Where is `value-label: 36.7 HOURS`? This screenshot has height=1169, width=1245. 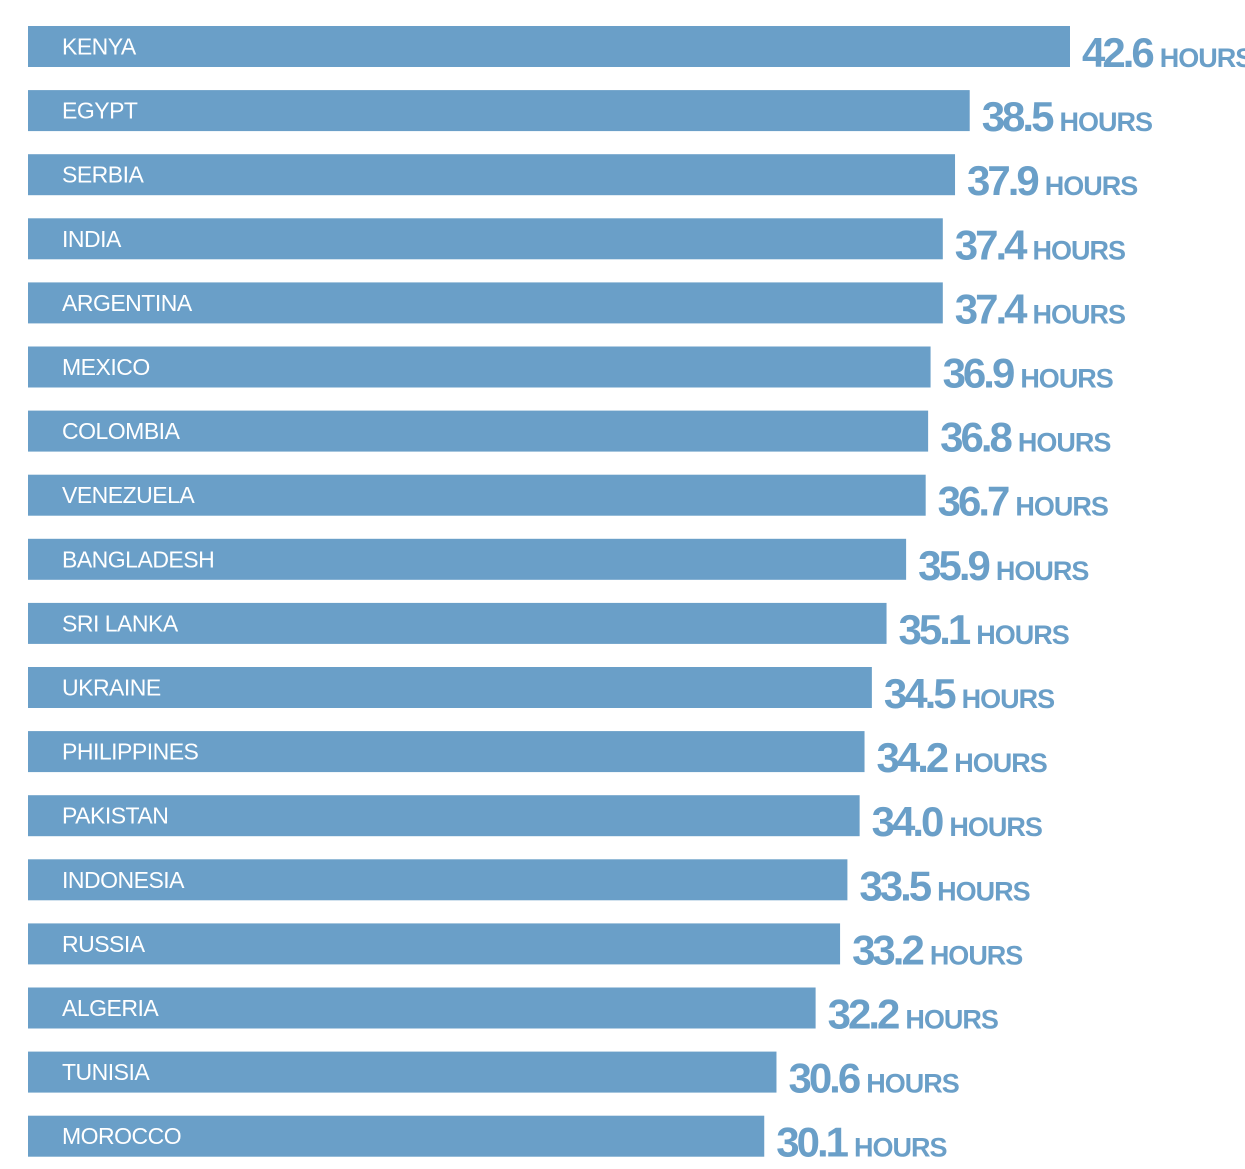
value-label: 36.7 HOURS is located at coordinates (1023, 501).